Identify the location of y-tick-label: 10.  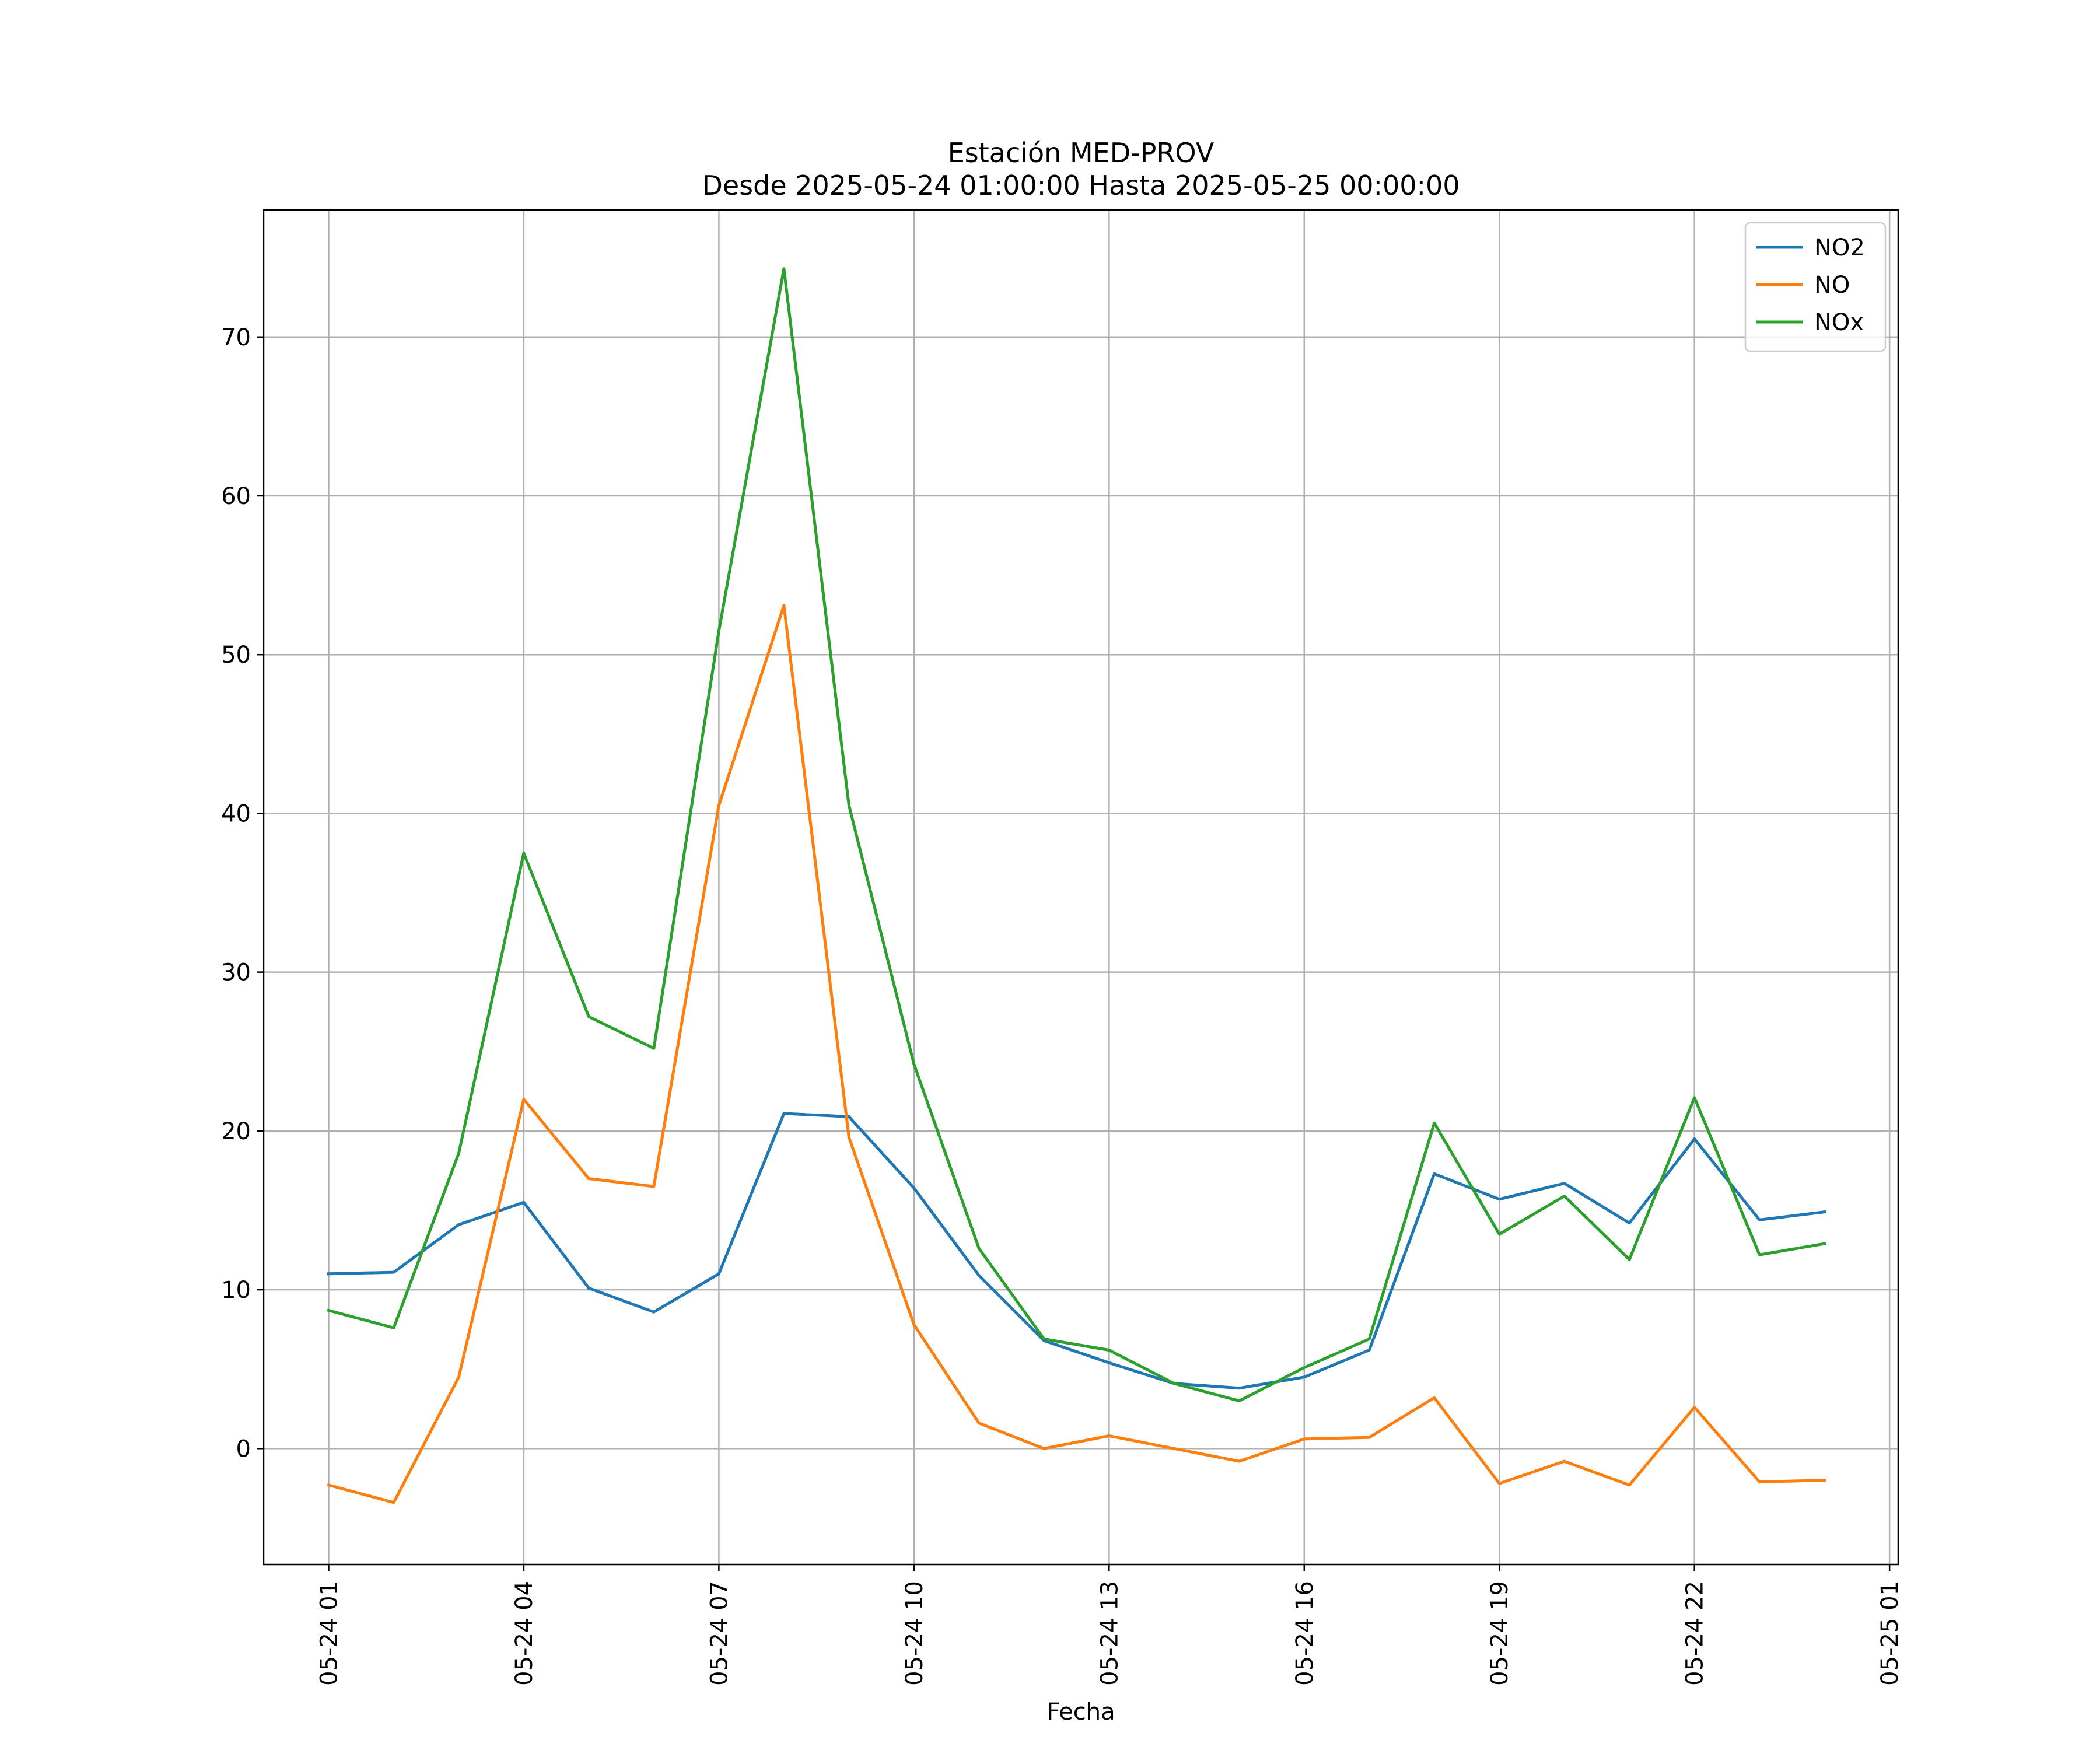
(236, 1290).